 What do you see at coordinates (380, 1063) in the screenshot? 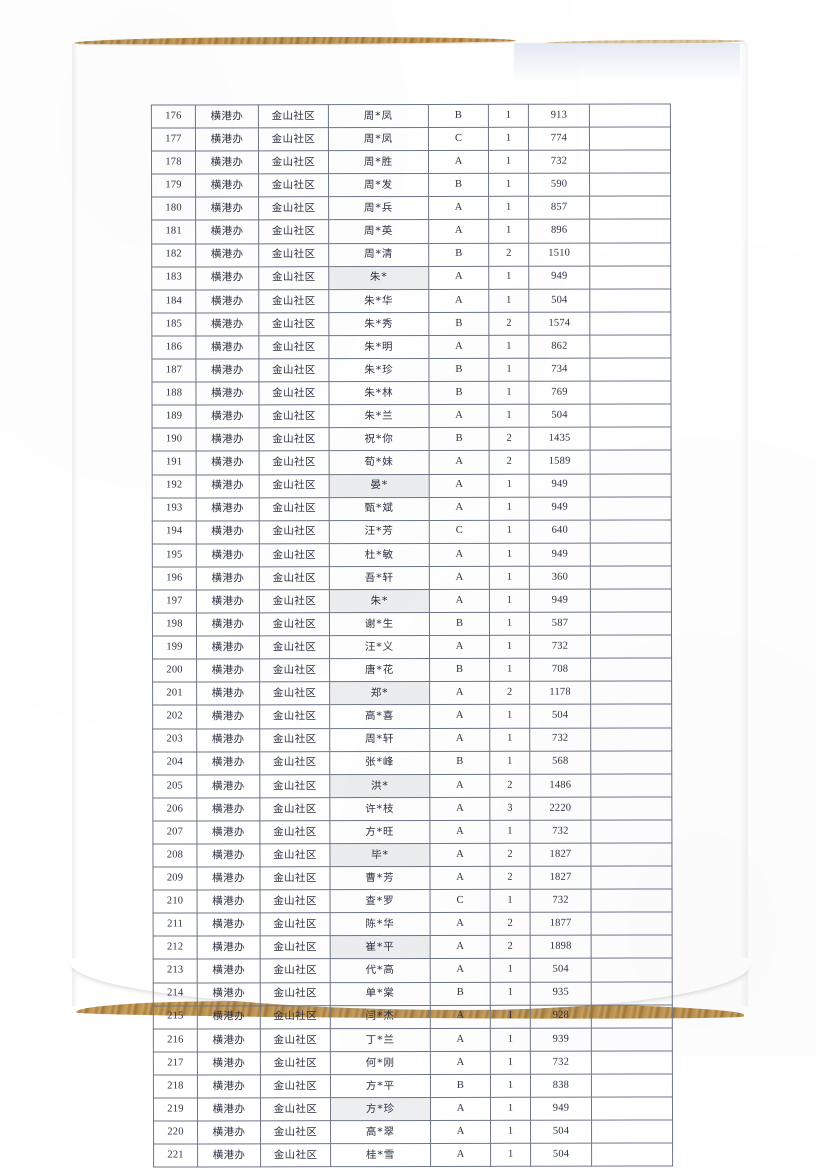
I see `cell-resident-name: 何*刚` at bounding box center [380, 1063].